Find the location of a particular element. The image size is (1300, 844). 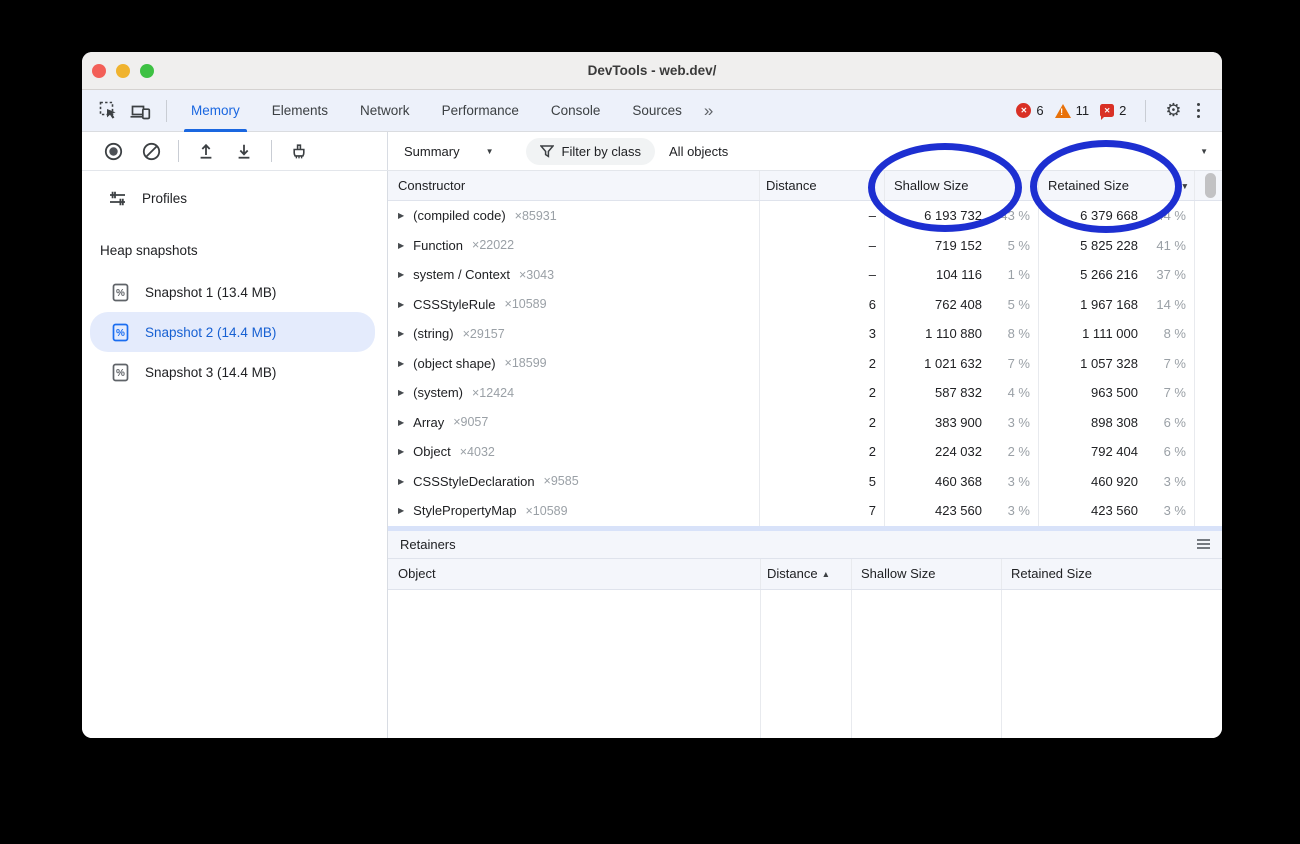

table-row: ▶ (system) ×12424 2 587 832 4 % 963 500 7 % is located at coordinates (805, 393).